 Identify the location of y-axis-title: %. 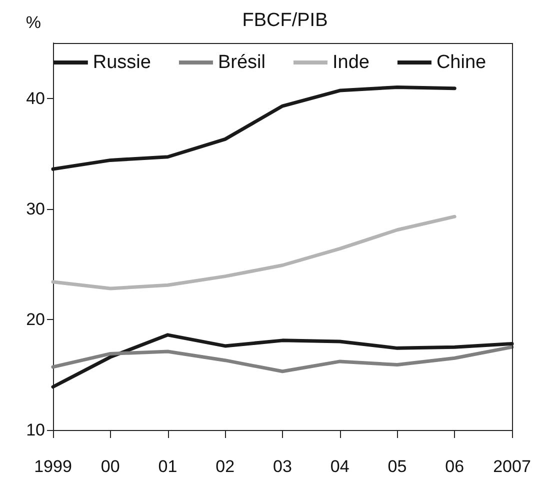
(33, 22).